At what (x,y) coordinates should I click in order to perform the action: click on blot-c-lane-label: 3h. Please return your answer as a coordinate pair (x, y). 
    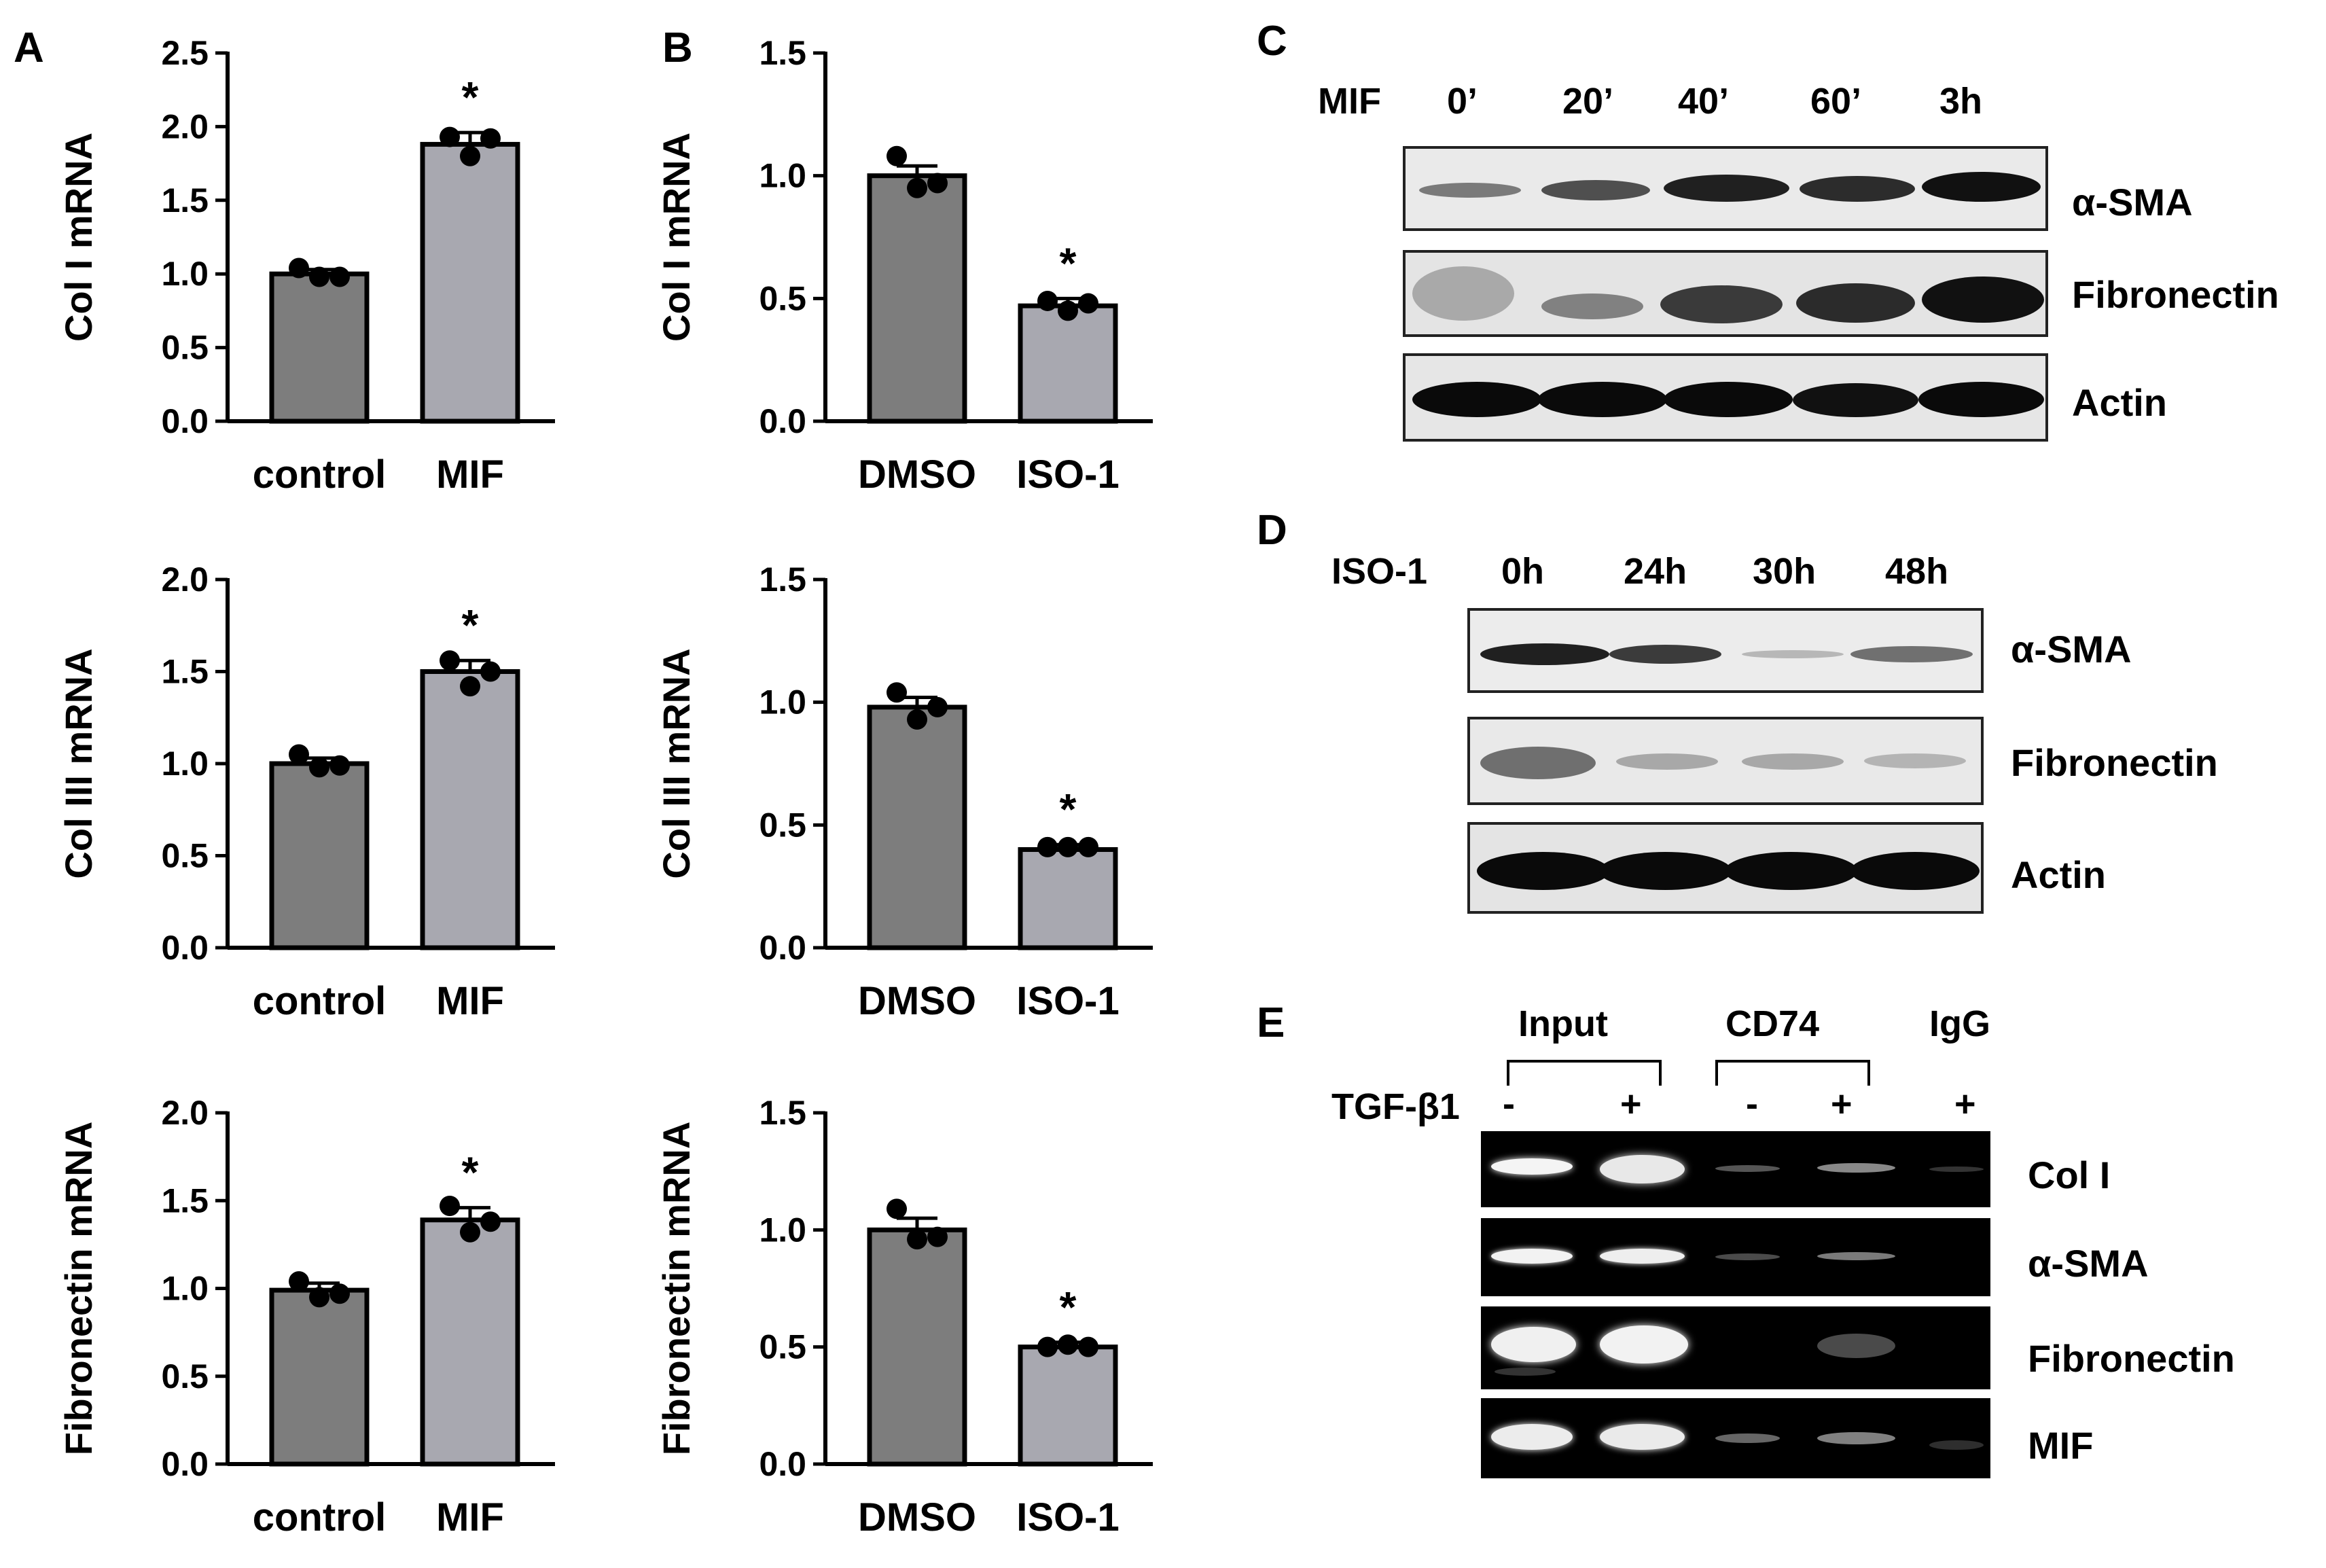
    Looking at the image, I should click on (1961, 102).